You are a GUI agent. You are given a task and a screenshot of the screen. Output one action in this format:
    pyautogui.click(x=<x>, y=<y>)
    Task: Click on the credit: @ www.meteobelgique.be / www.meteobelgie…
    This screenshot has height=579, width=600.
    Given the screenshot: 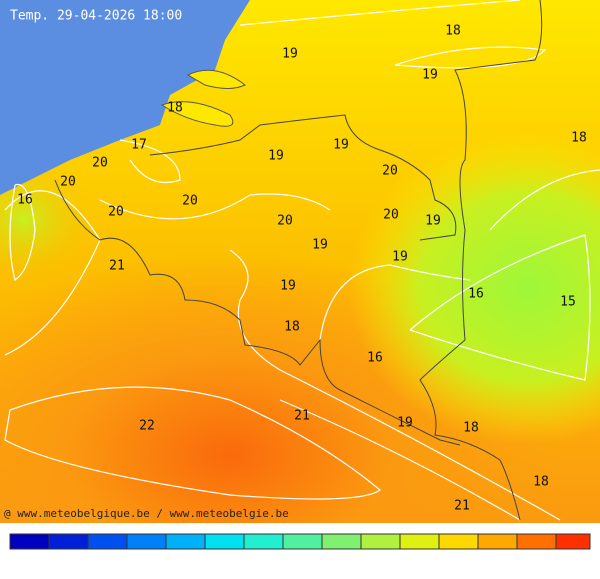 What is the action you would take?
    pyautogui.click(x=146, y=513)
    